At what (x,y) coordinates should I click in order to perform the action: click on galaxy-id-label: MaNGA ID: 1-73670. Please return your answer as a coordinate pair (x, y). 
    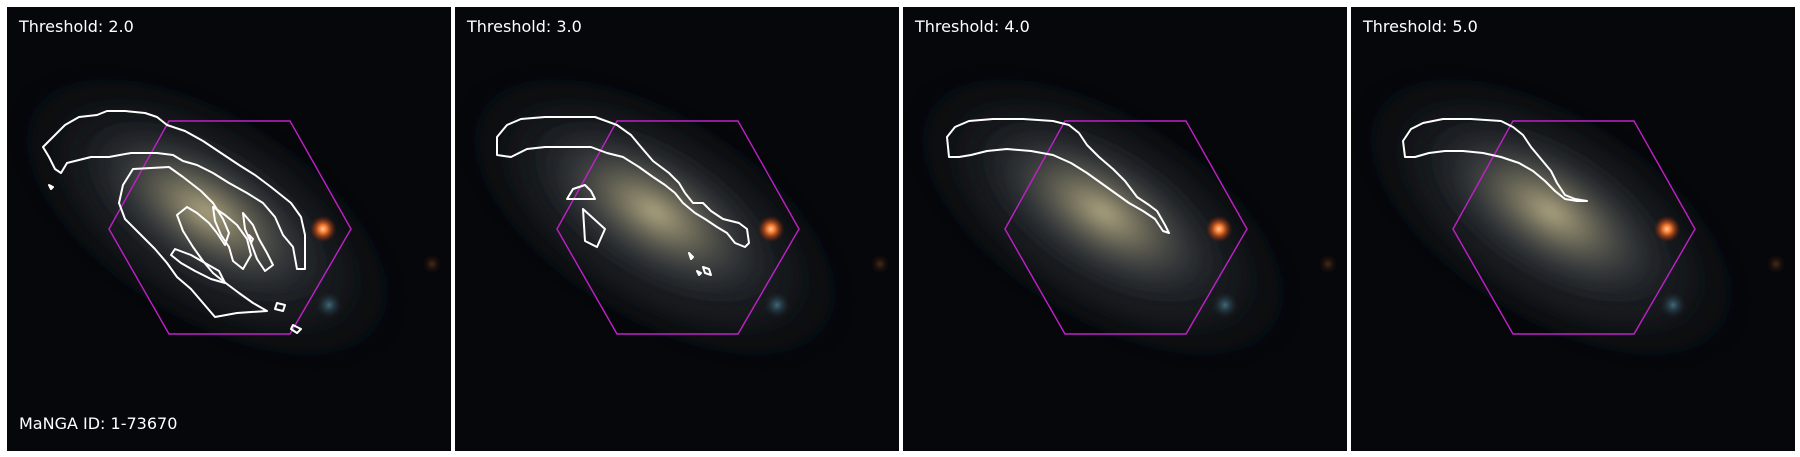
    Looking at the image, I should click on (98, 423).